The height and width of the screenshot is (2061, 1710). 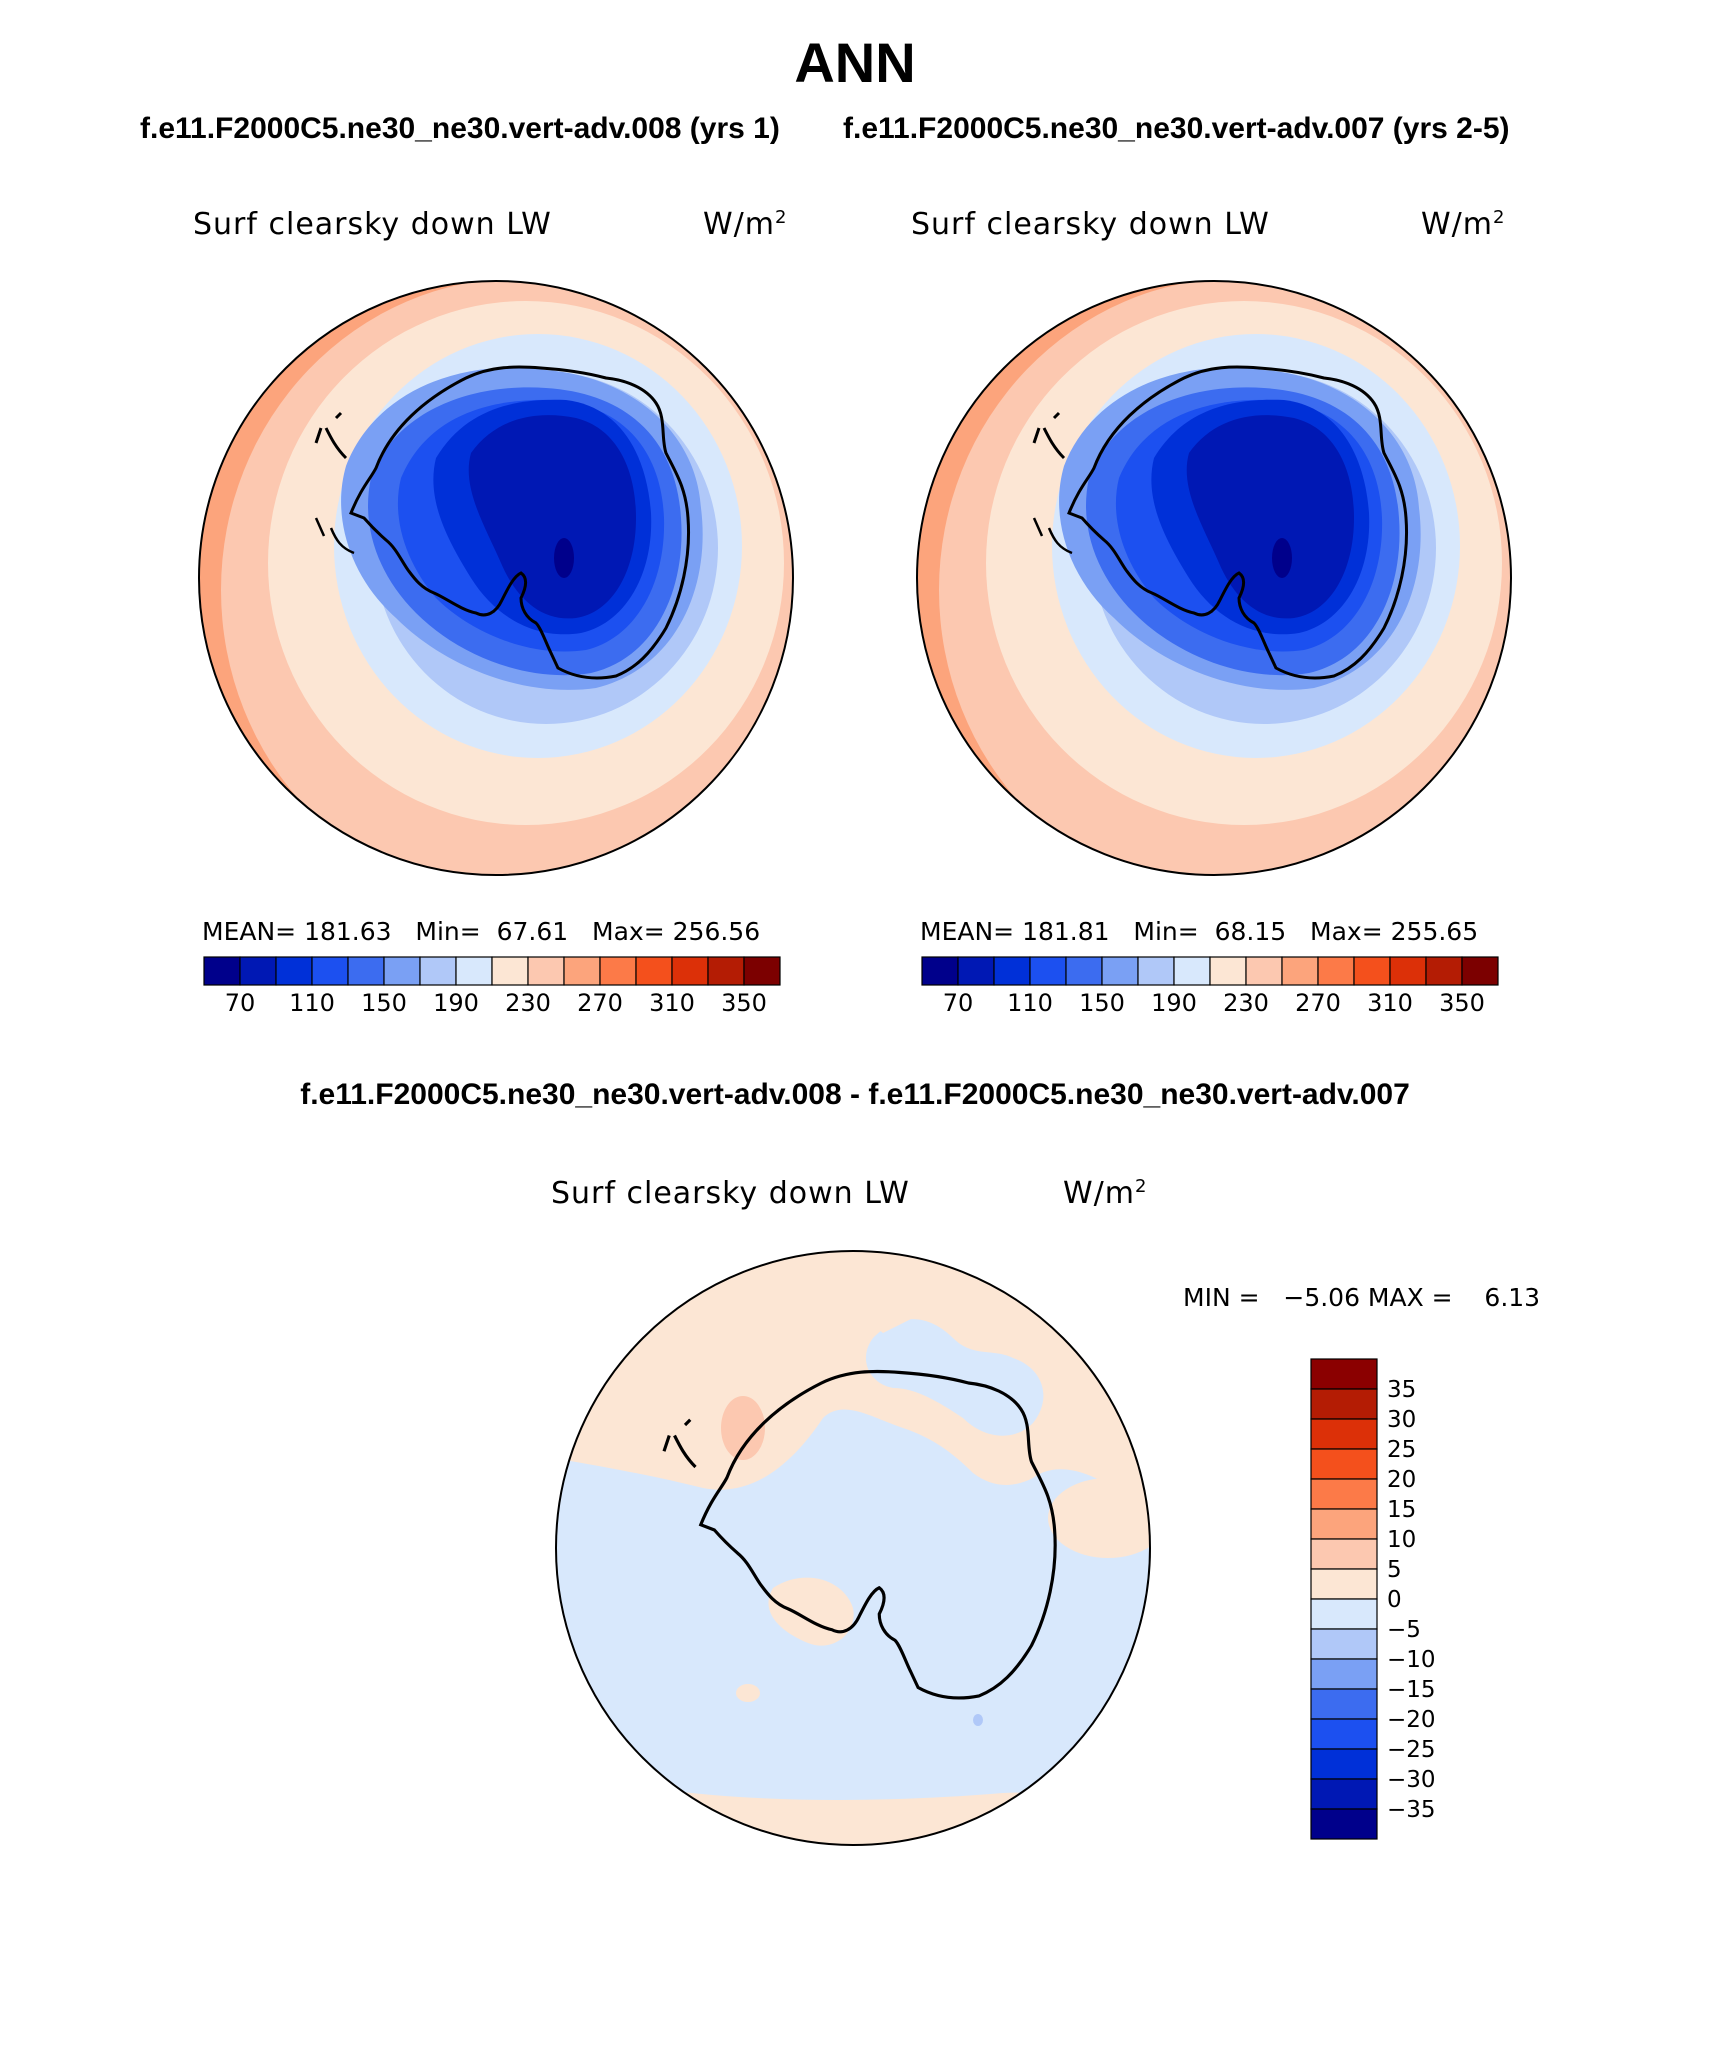 I want to click on panel1-map, so click(x=496, y=578).